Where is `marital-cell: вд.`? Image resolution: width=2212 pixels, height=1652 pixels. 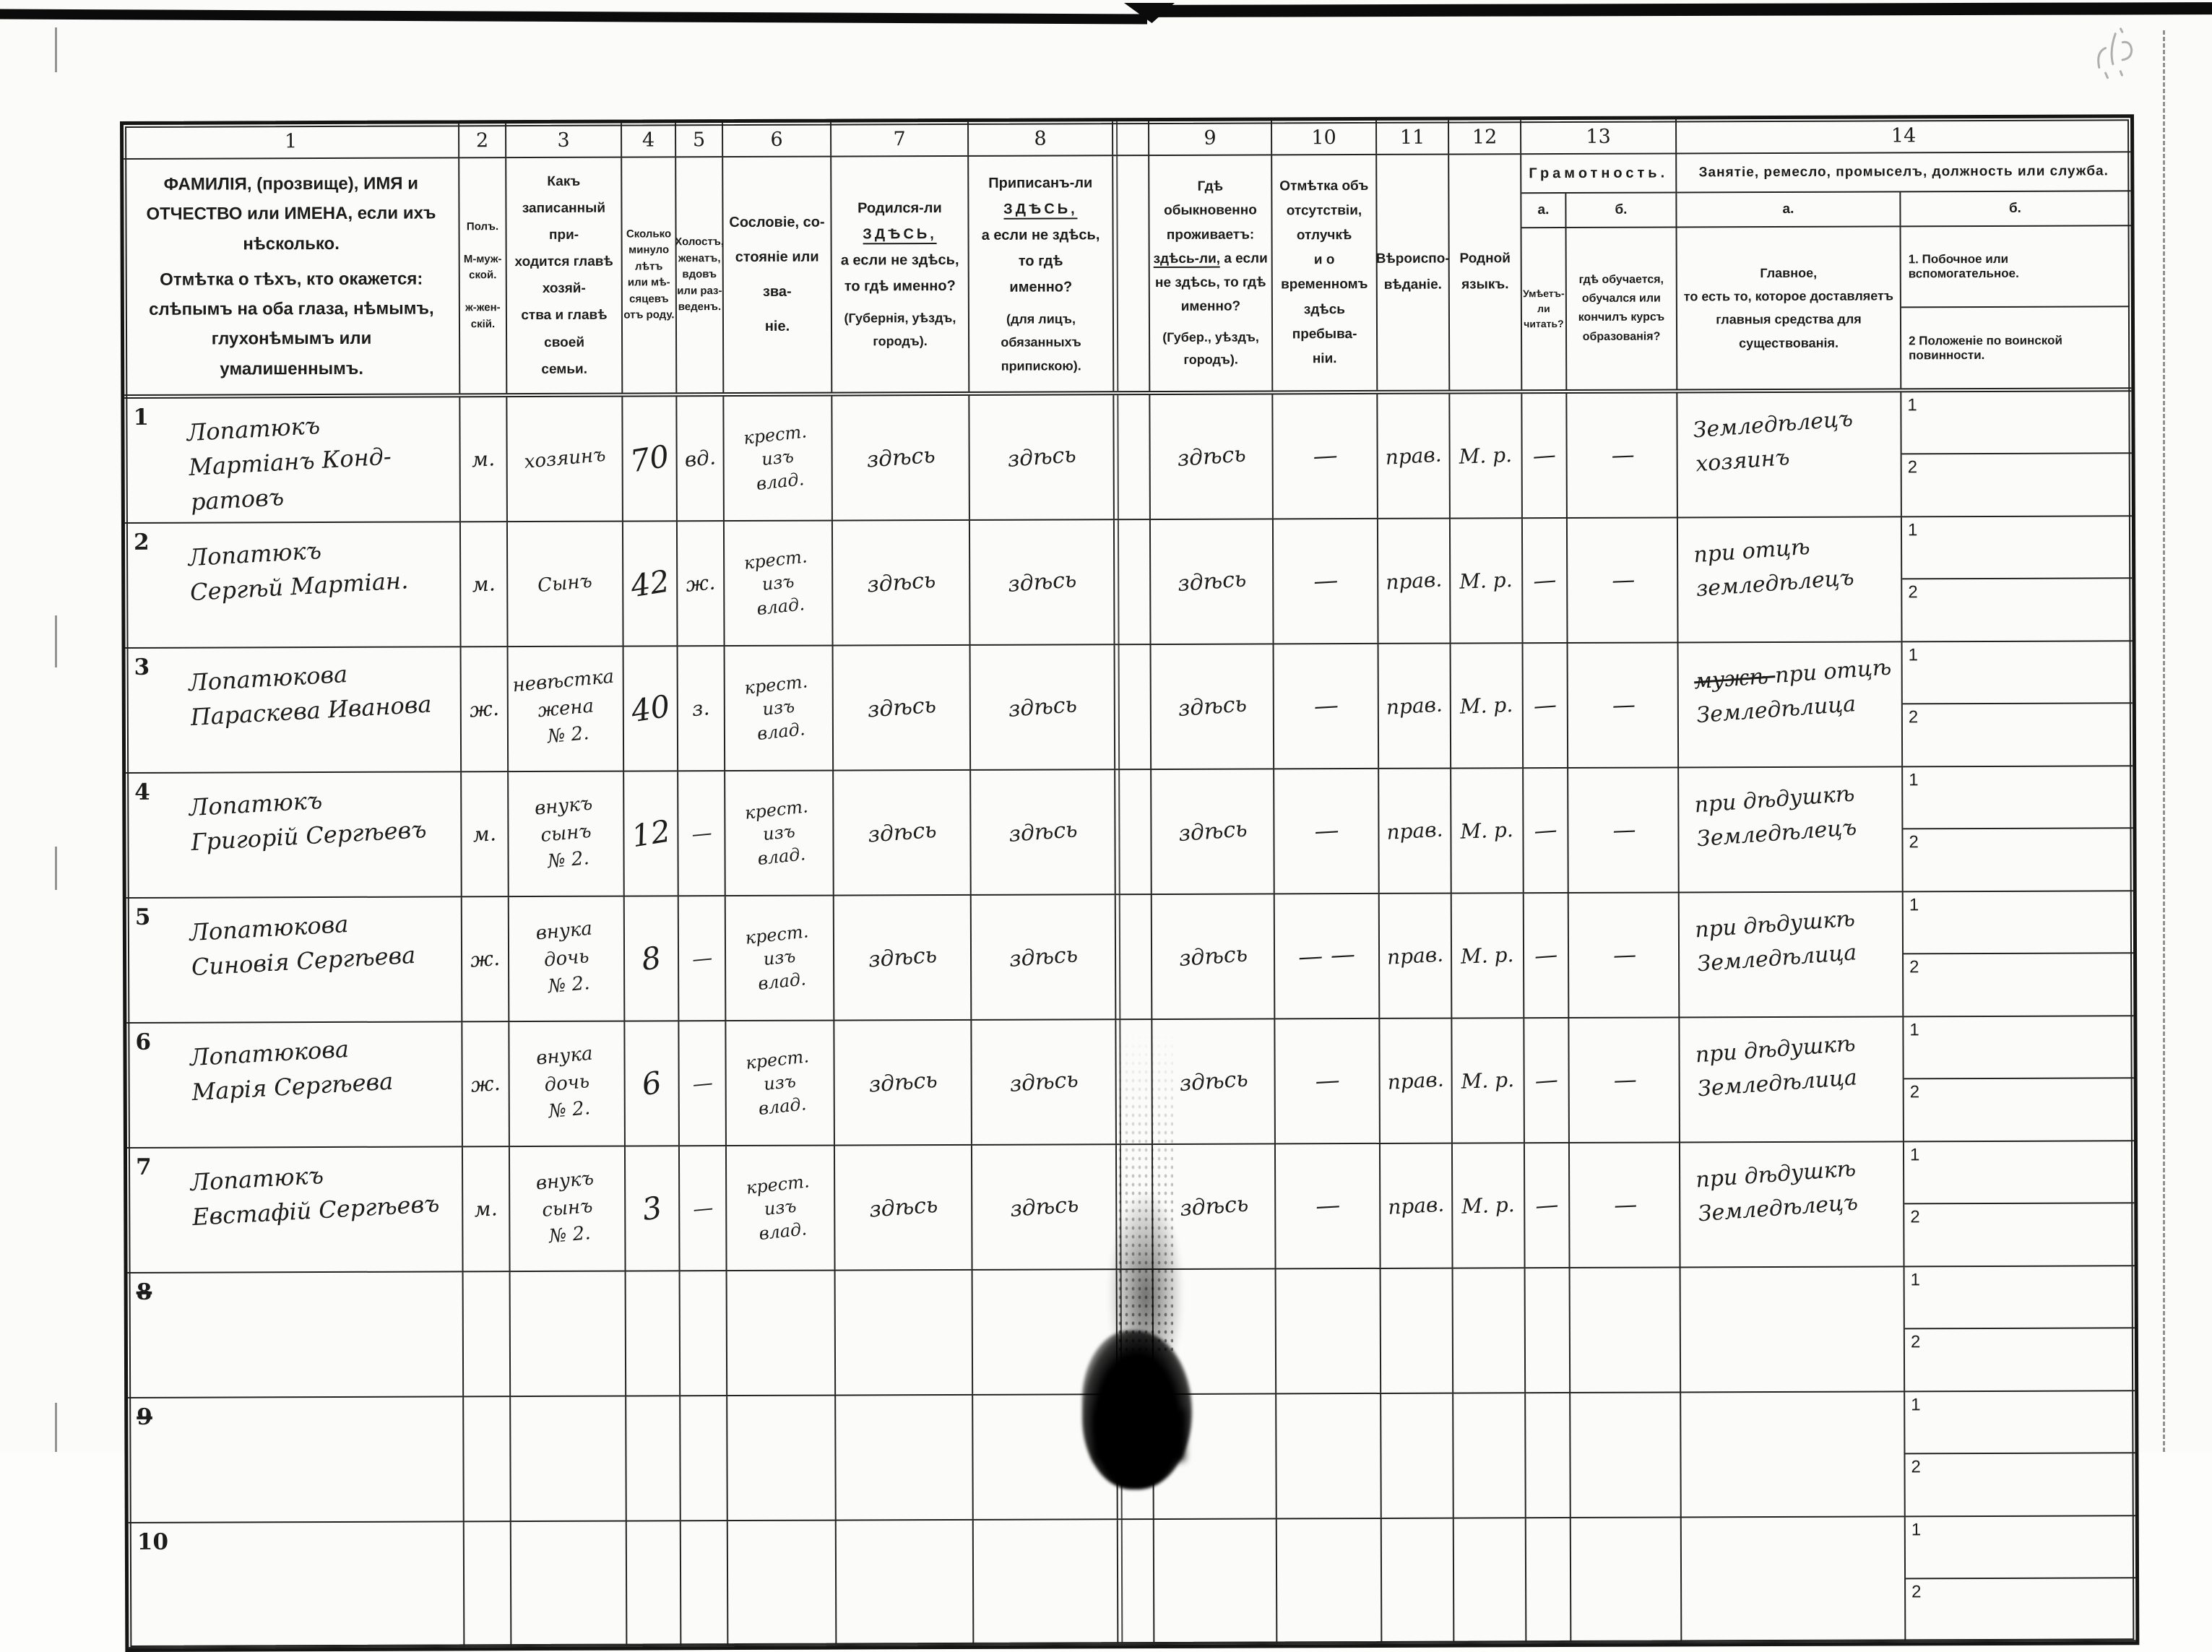
marital-cell: вд. is located at coordinates (701, 458).